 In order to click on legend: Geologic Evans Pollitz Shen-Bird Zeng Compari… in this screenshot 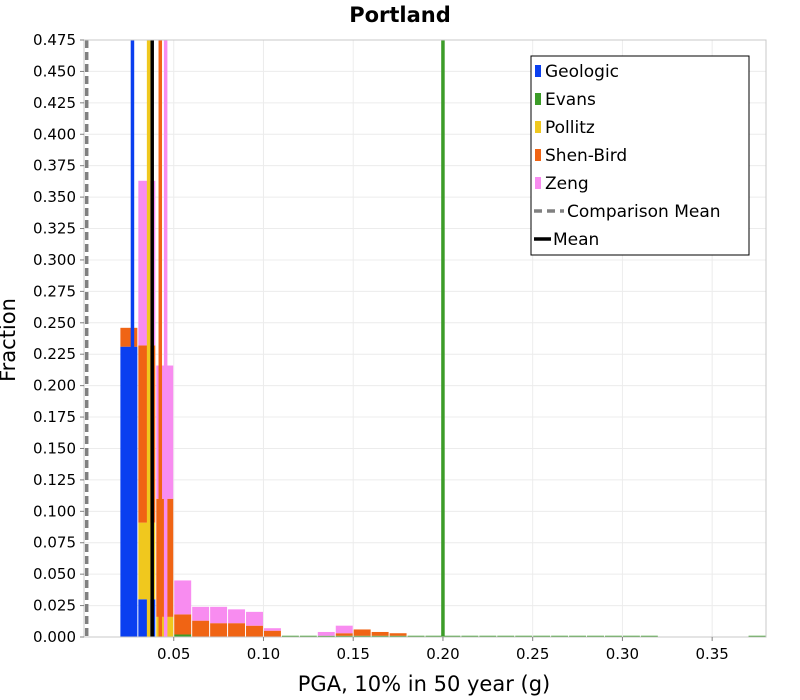, I will do `click(640, 155)`.